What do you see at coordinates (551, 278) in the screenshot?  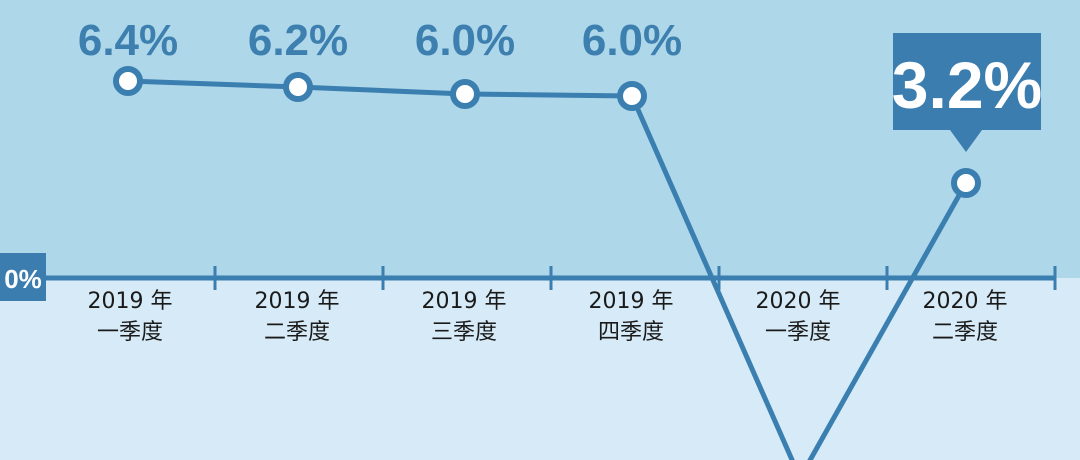 I see `zero-axis` at bounding box center [551, 278].